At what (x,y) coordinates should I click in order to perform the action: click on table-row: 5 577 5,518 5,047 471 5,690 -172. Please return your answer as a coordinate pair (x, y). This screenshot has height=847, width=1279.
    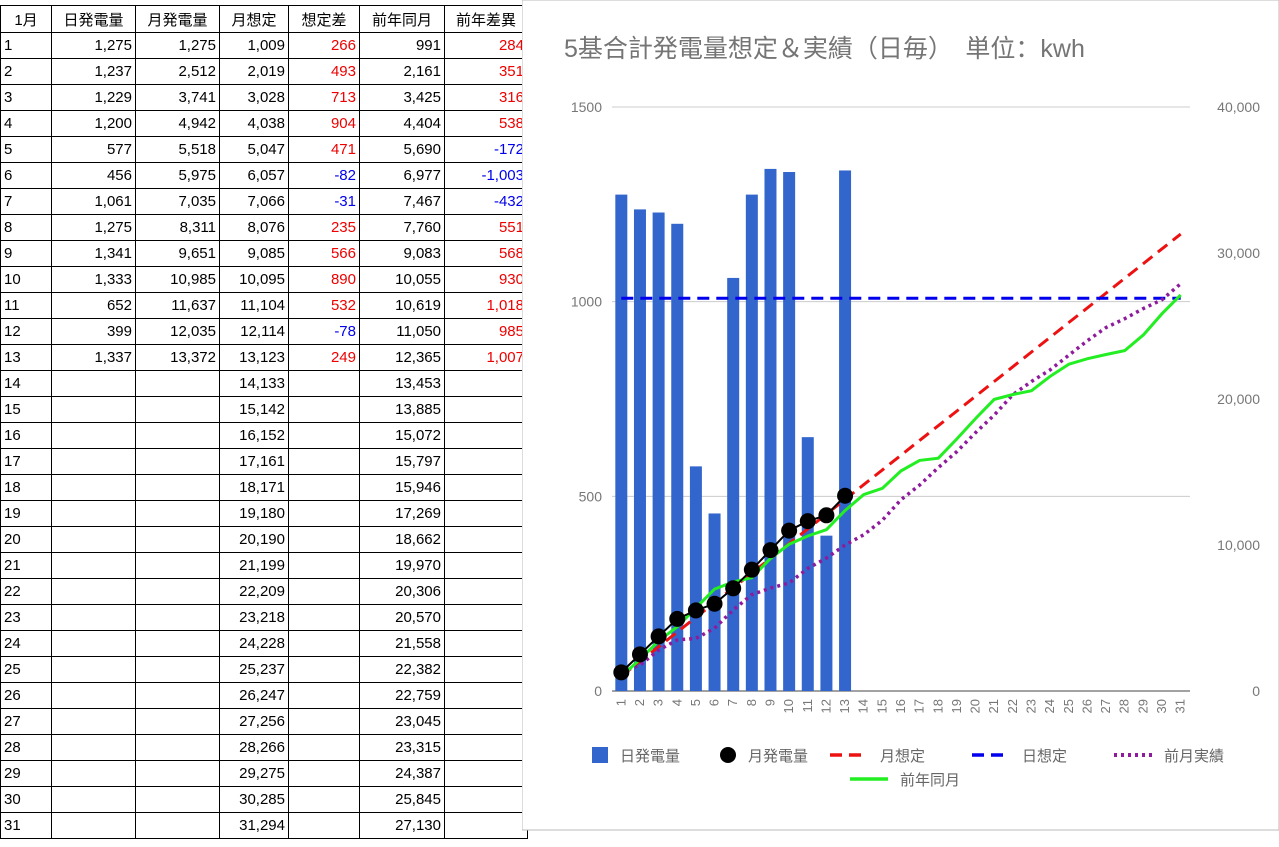
    Looking at the image, I should click on (264, 149).